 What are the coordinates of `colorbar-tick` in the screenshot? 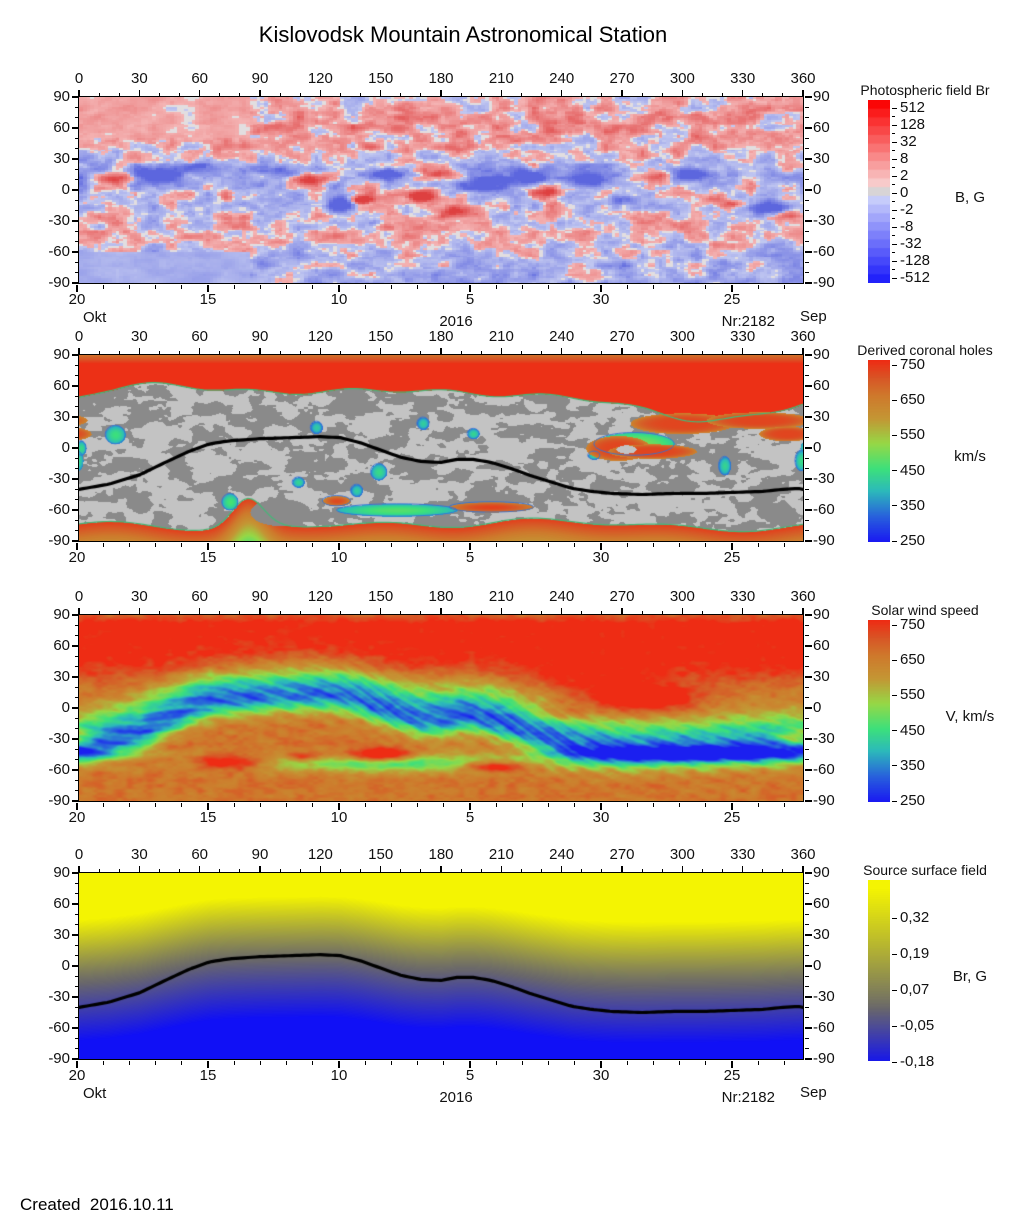 It's located at (894, 801).